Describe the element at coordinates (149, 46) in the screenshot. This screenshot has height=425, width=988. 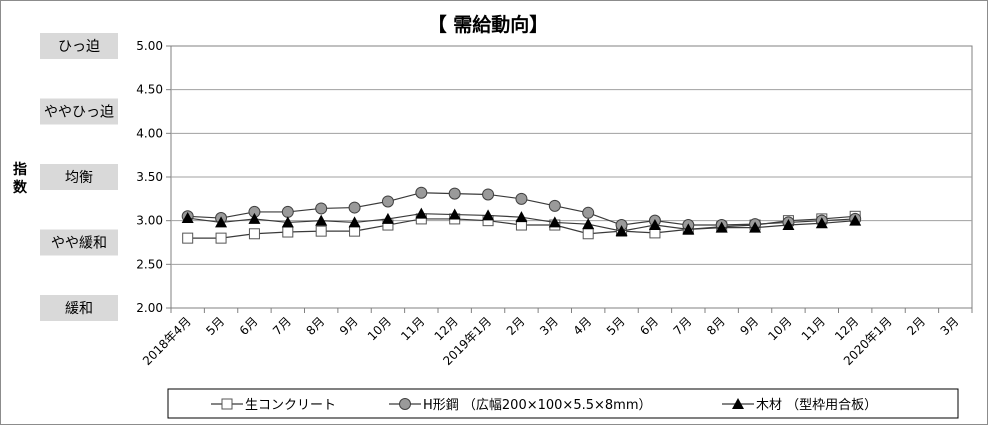
I see `y-tick-label: 5.00` at that location.